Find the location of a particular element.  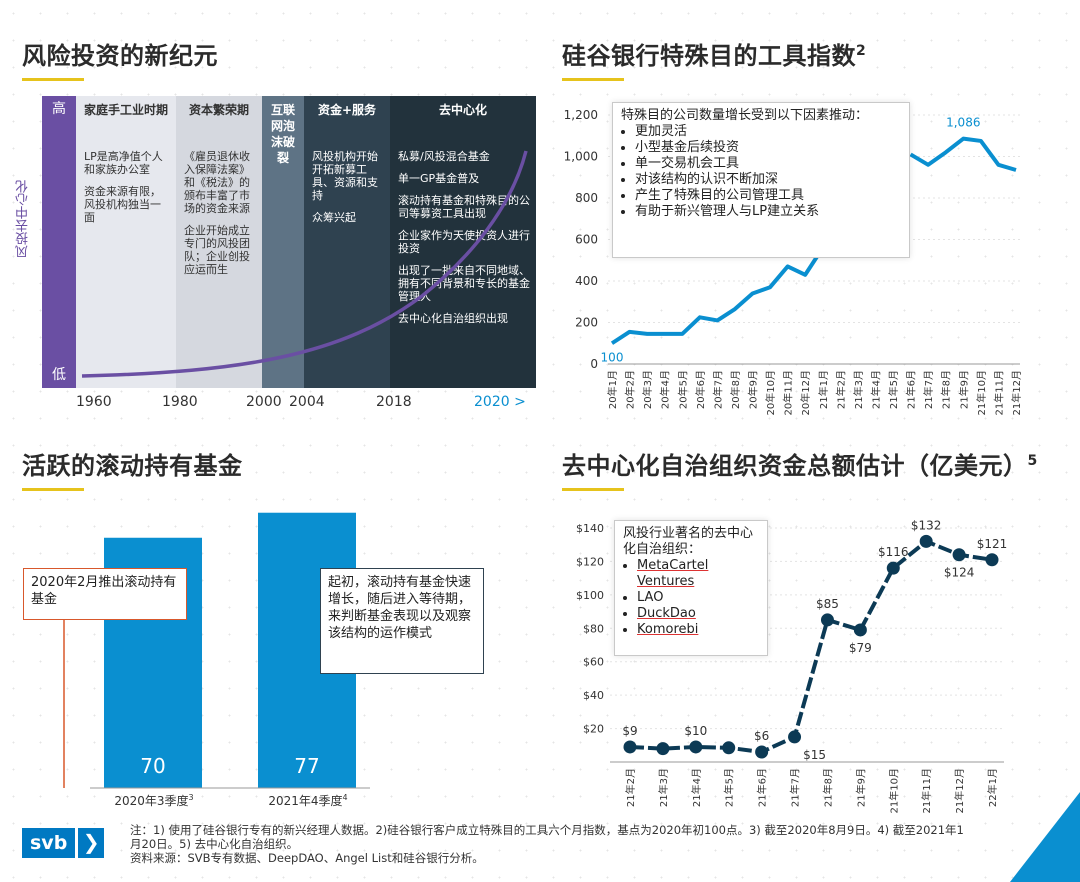

panel2-title-text: 硅谷银行特殊目的工具指数 is located at coordinates (709, 56).